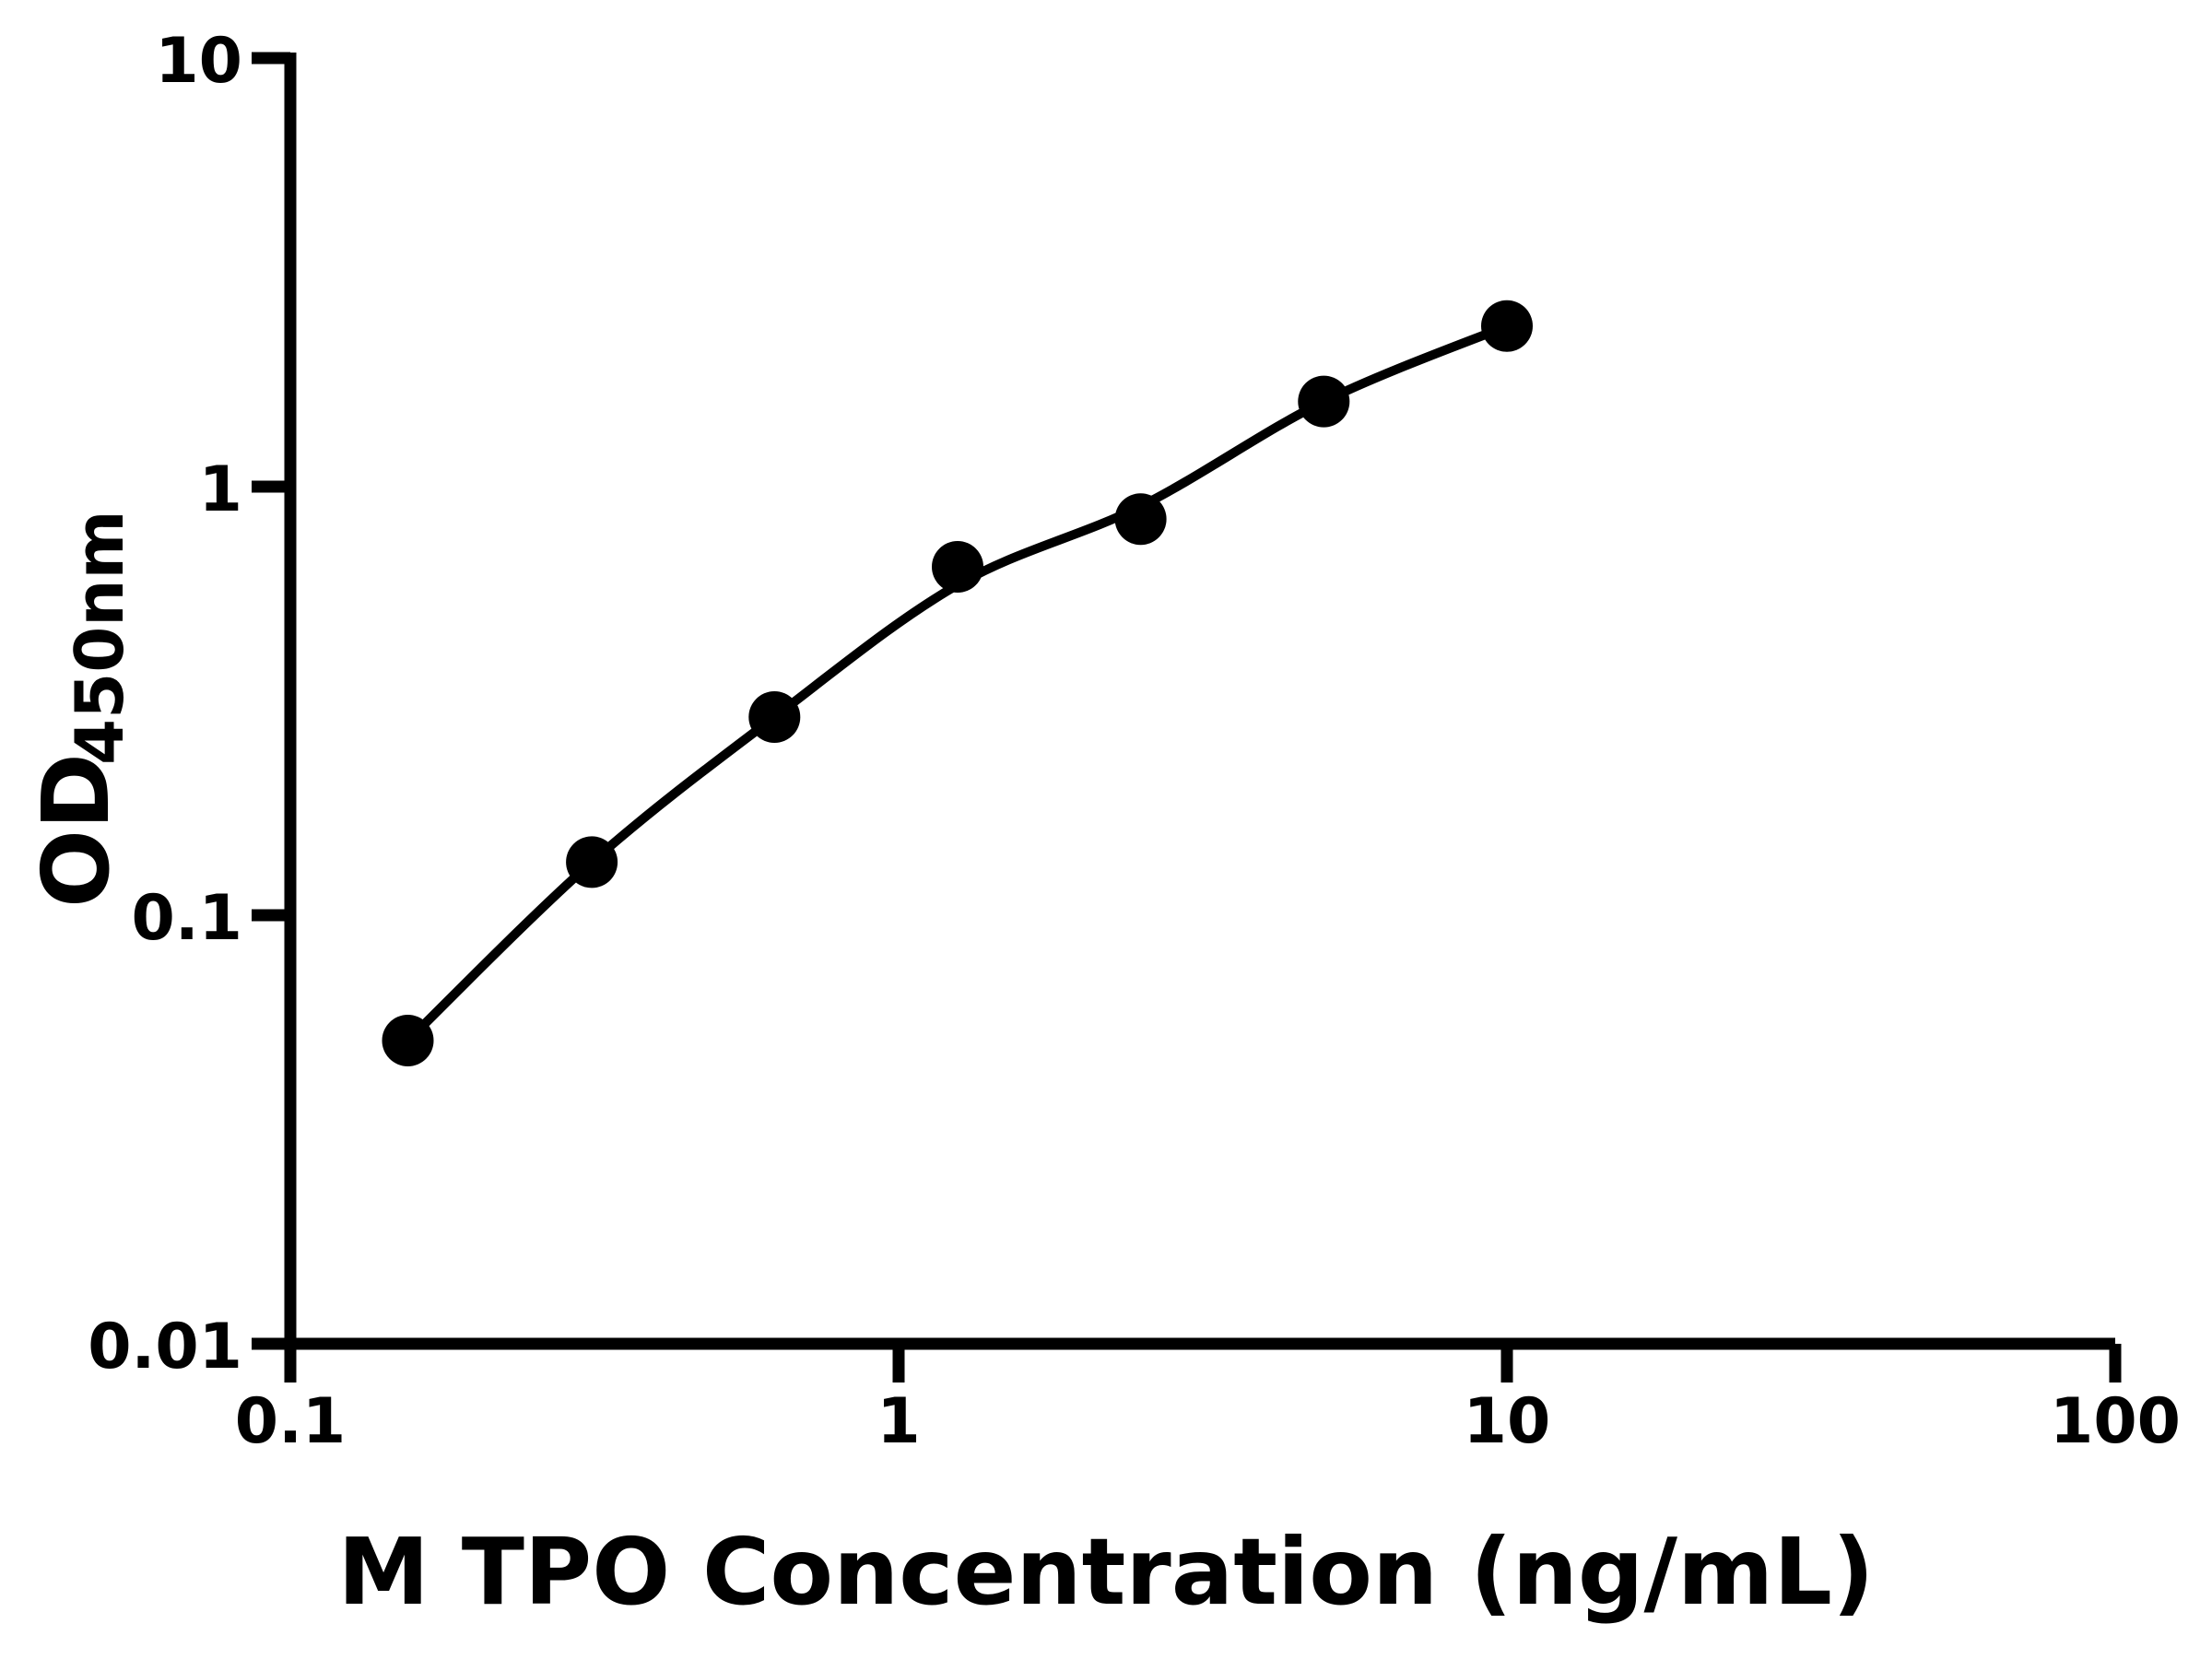 This screenshot has height=1659, width=2212. I want to click on y-axis-title-main: OD, so click(76, 830).